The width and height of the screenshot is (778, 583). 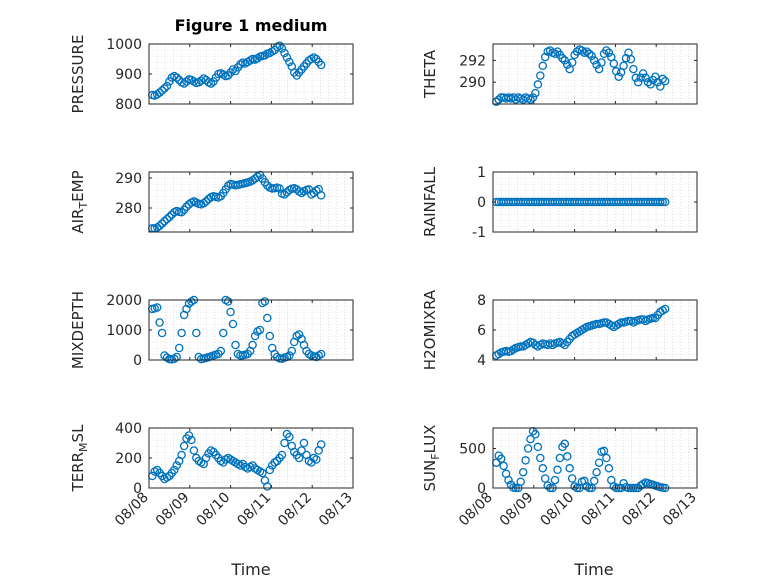 What do you see at coordinates (430, 74) in the screenshot?
I see `y-axis-label: THETA` at bounding box center [430, 74].